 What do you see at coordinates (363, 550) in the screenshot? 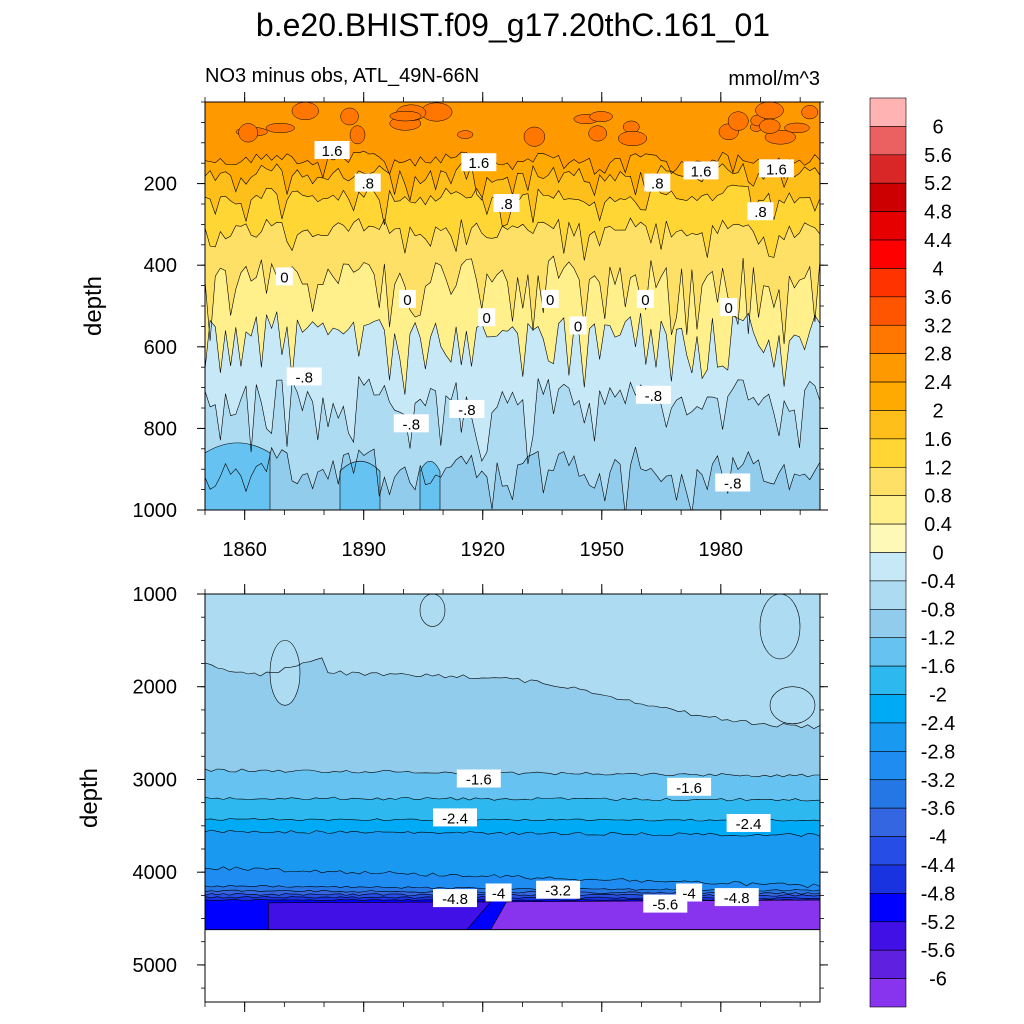
I see `top-x-tick-label: 1890` at bounding box center [363, 550].